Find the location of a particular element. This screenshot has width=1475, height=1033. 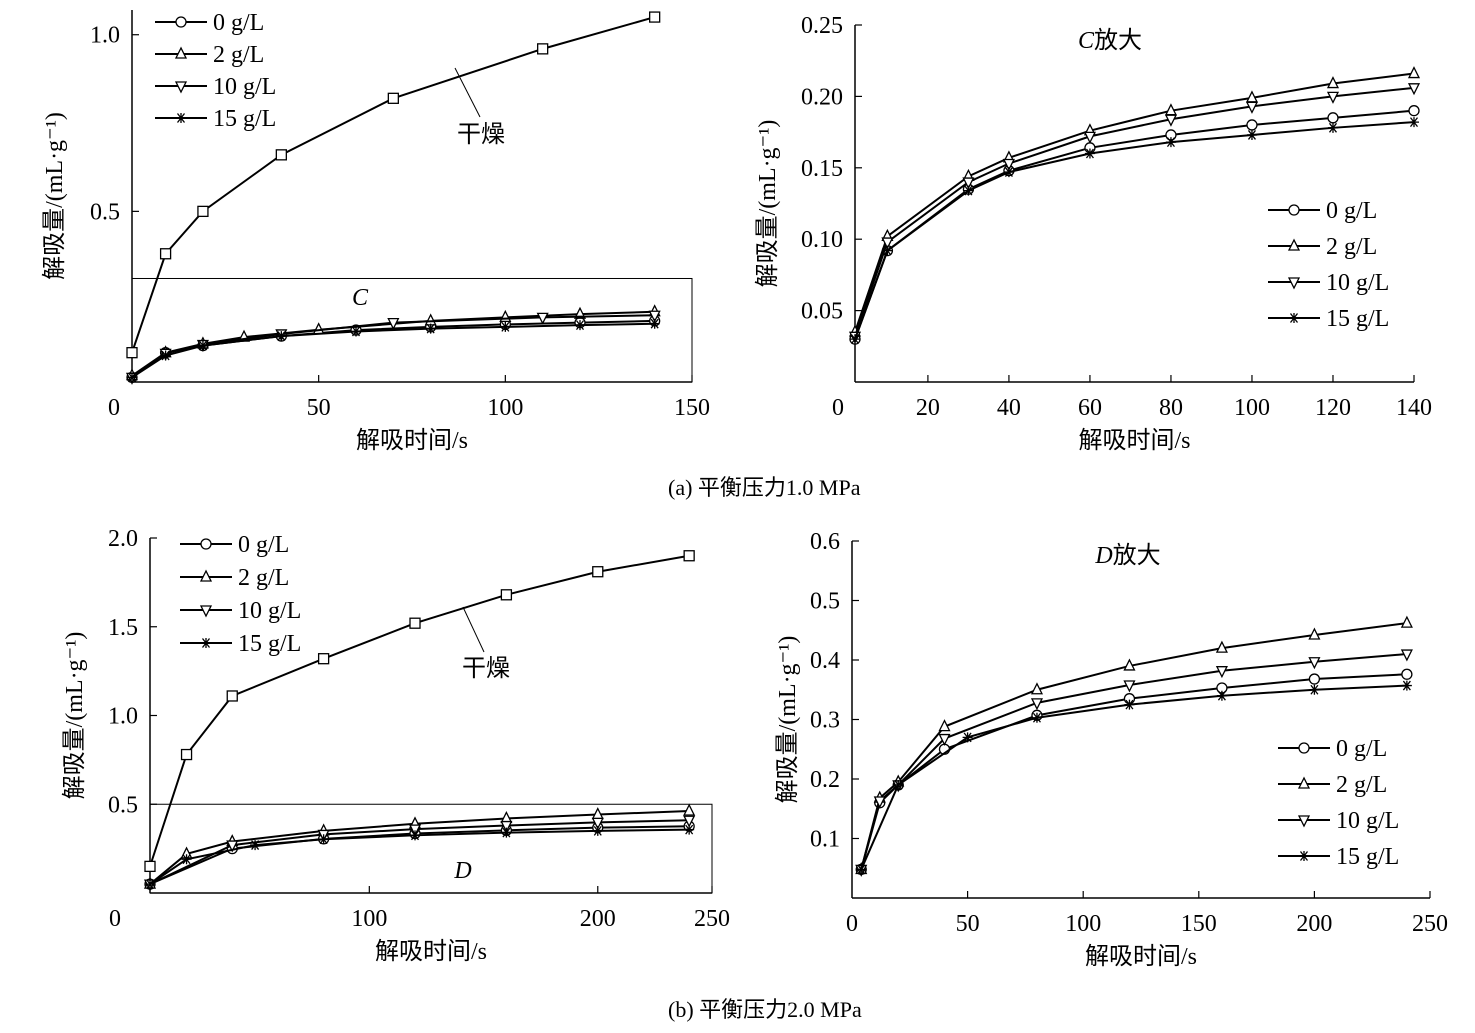

chart-title: C放大 is located at coordinates (1110, 40).